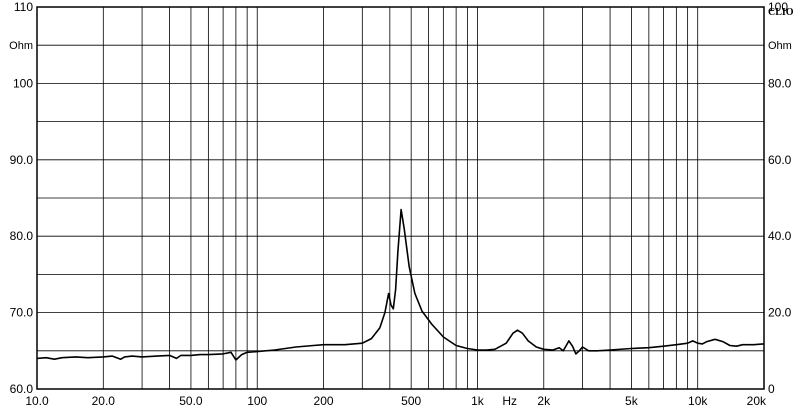 This screenshot has height=416, width=800. What do you see at coordinates (21, 46) in the screenshot?
I see `left-axis-unit: Ohm` at bounding box center [21, 46].